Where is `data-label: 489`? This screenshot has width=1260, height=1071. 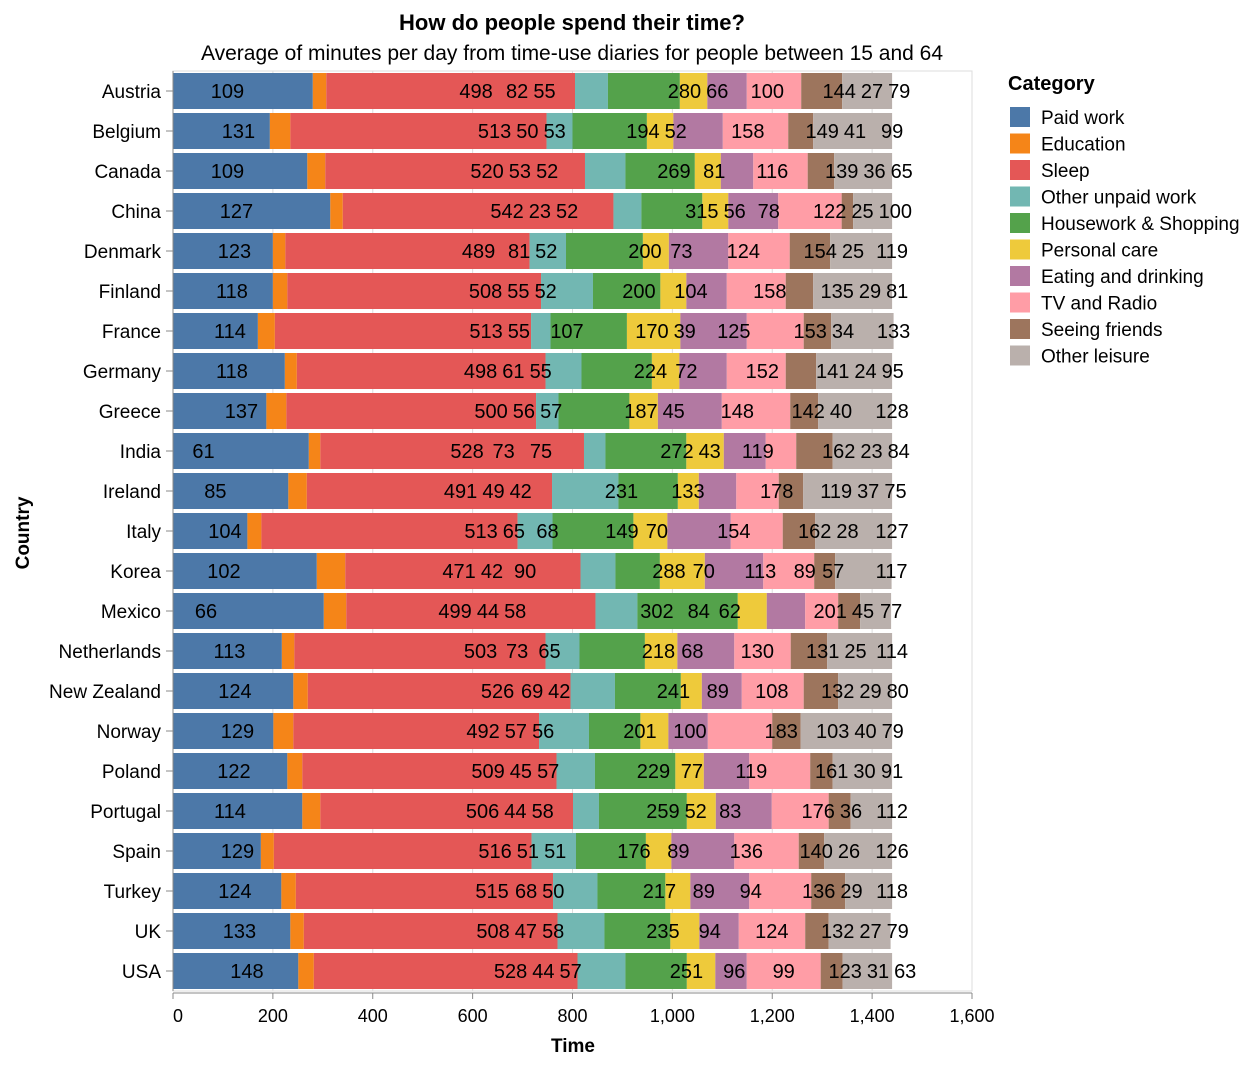
data-label: 489 is located at coordinates (478, 252).